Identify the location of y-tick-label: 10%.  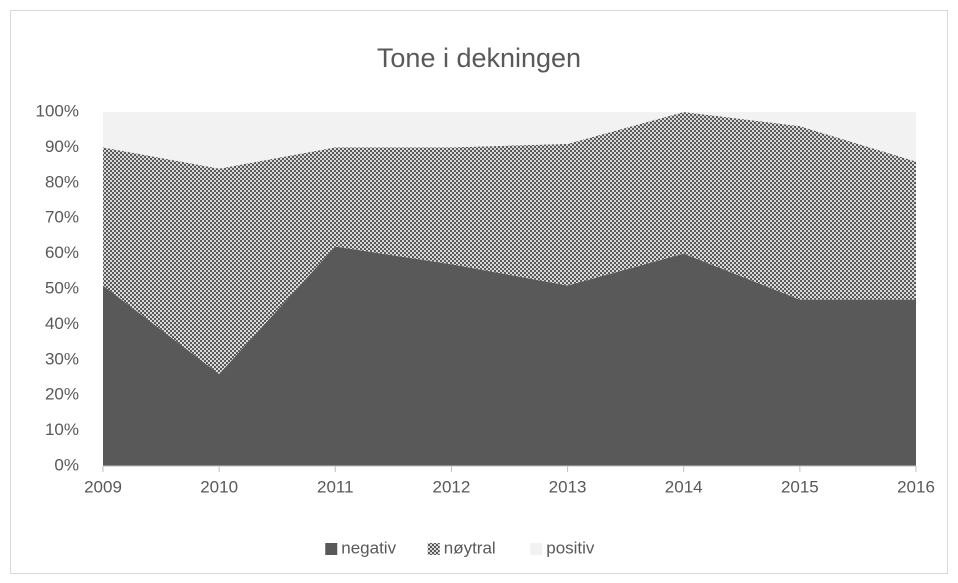
(62, 429).